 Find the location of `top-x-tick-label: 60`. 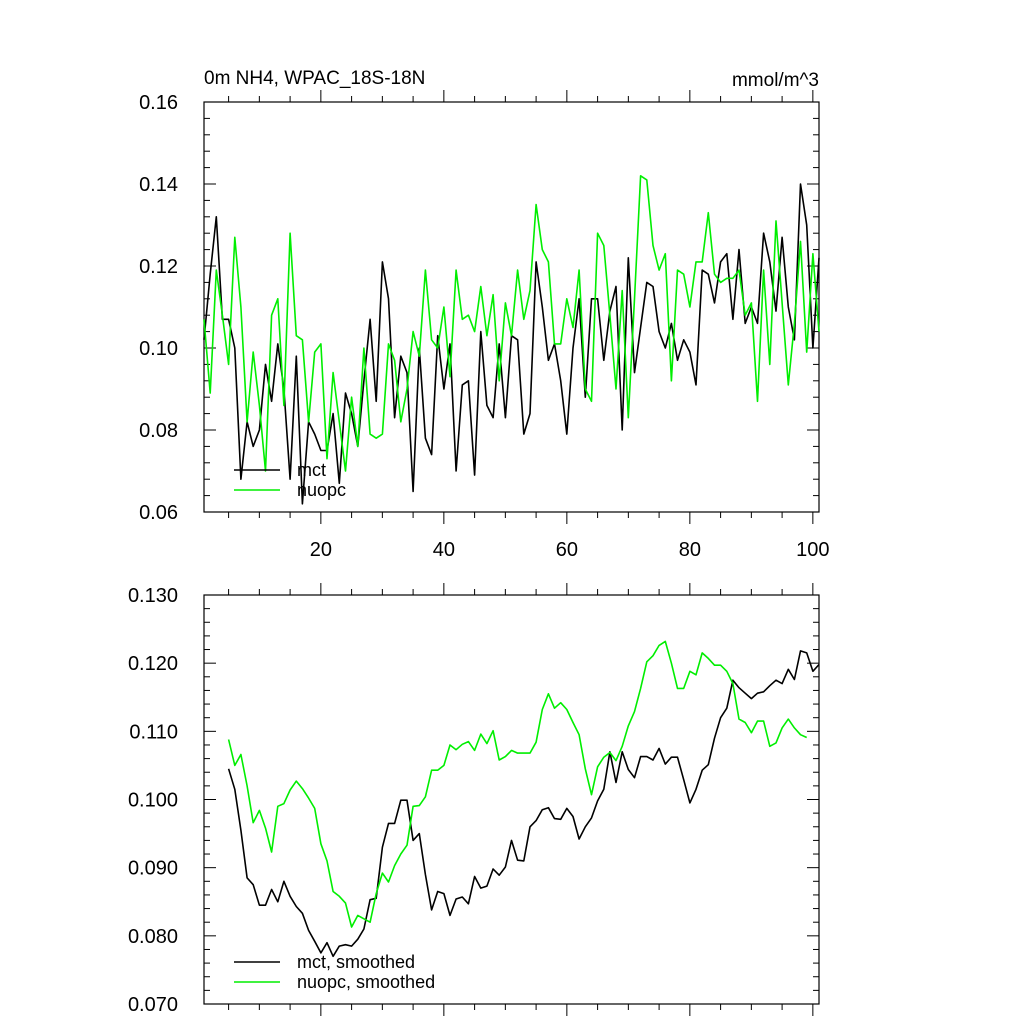

top-x-tick-label: 60 is located at coordinates (567, 550).